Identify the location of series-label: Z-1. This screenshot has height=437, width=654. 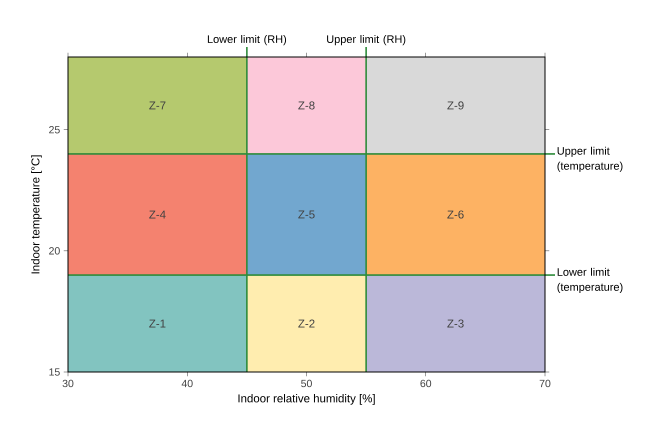
(157, 324).